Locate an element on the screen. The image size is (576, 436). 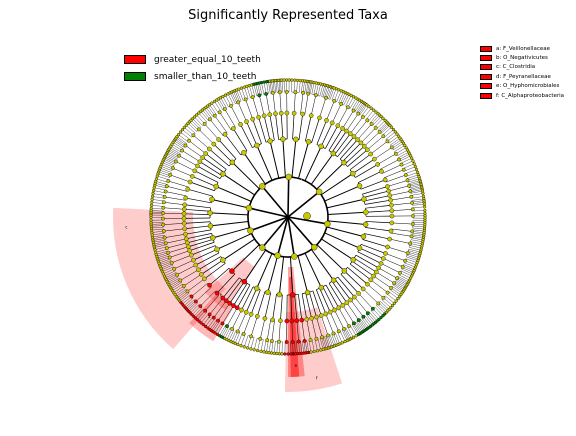
legend-label: smaller_than_10_teeth is located at coordinates (205, 77).